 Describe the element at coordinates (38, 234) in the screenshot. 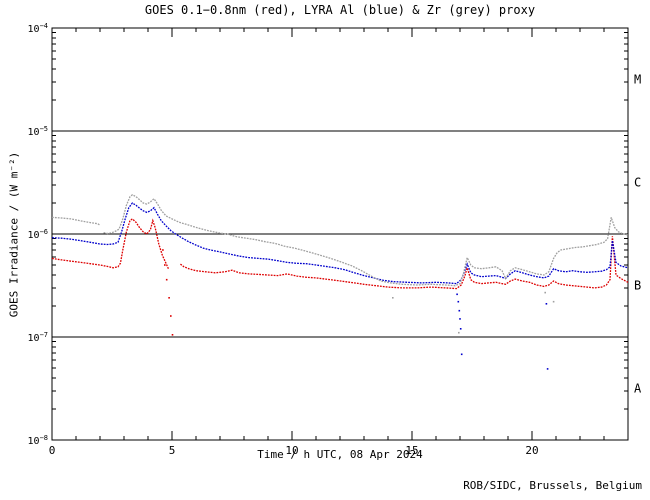

I see `y-tick-label: 10⁻⁶` at that location.